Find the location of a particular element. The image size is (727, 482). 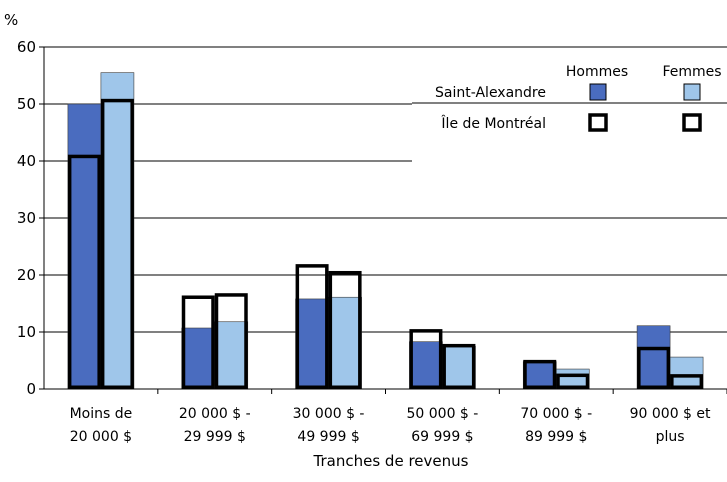

x-category-label: 50 000 $ - is located at coordinates (442, 414).